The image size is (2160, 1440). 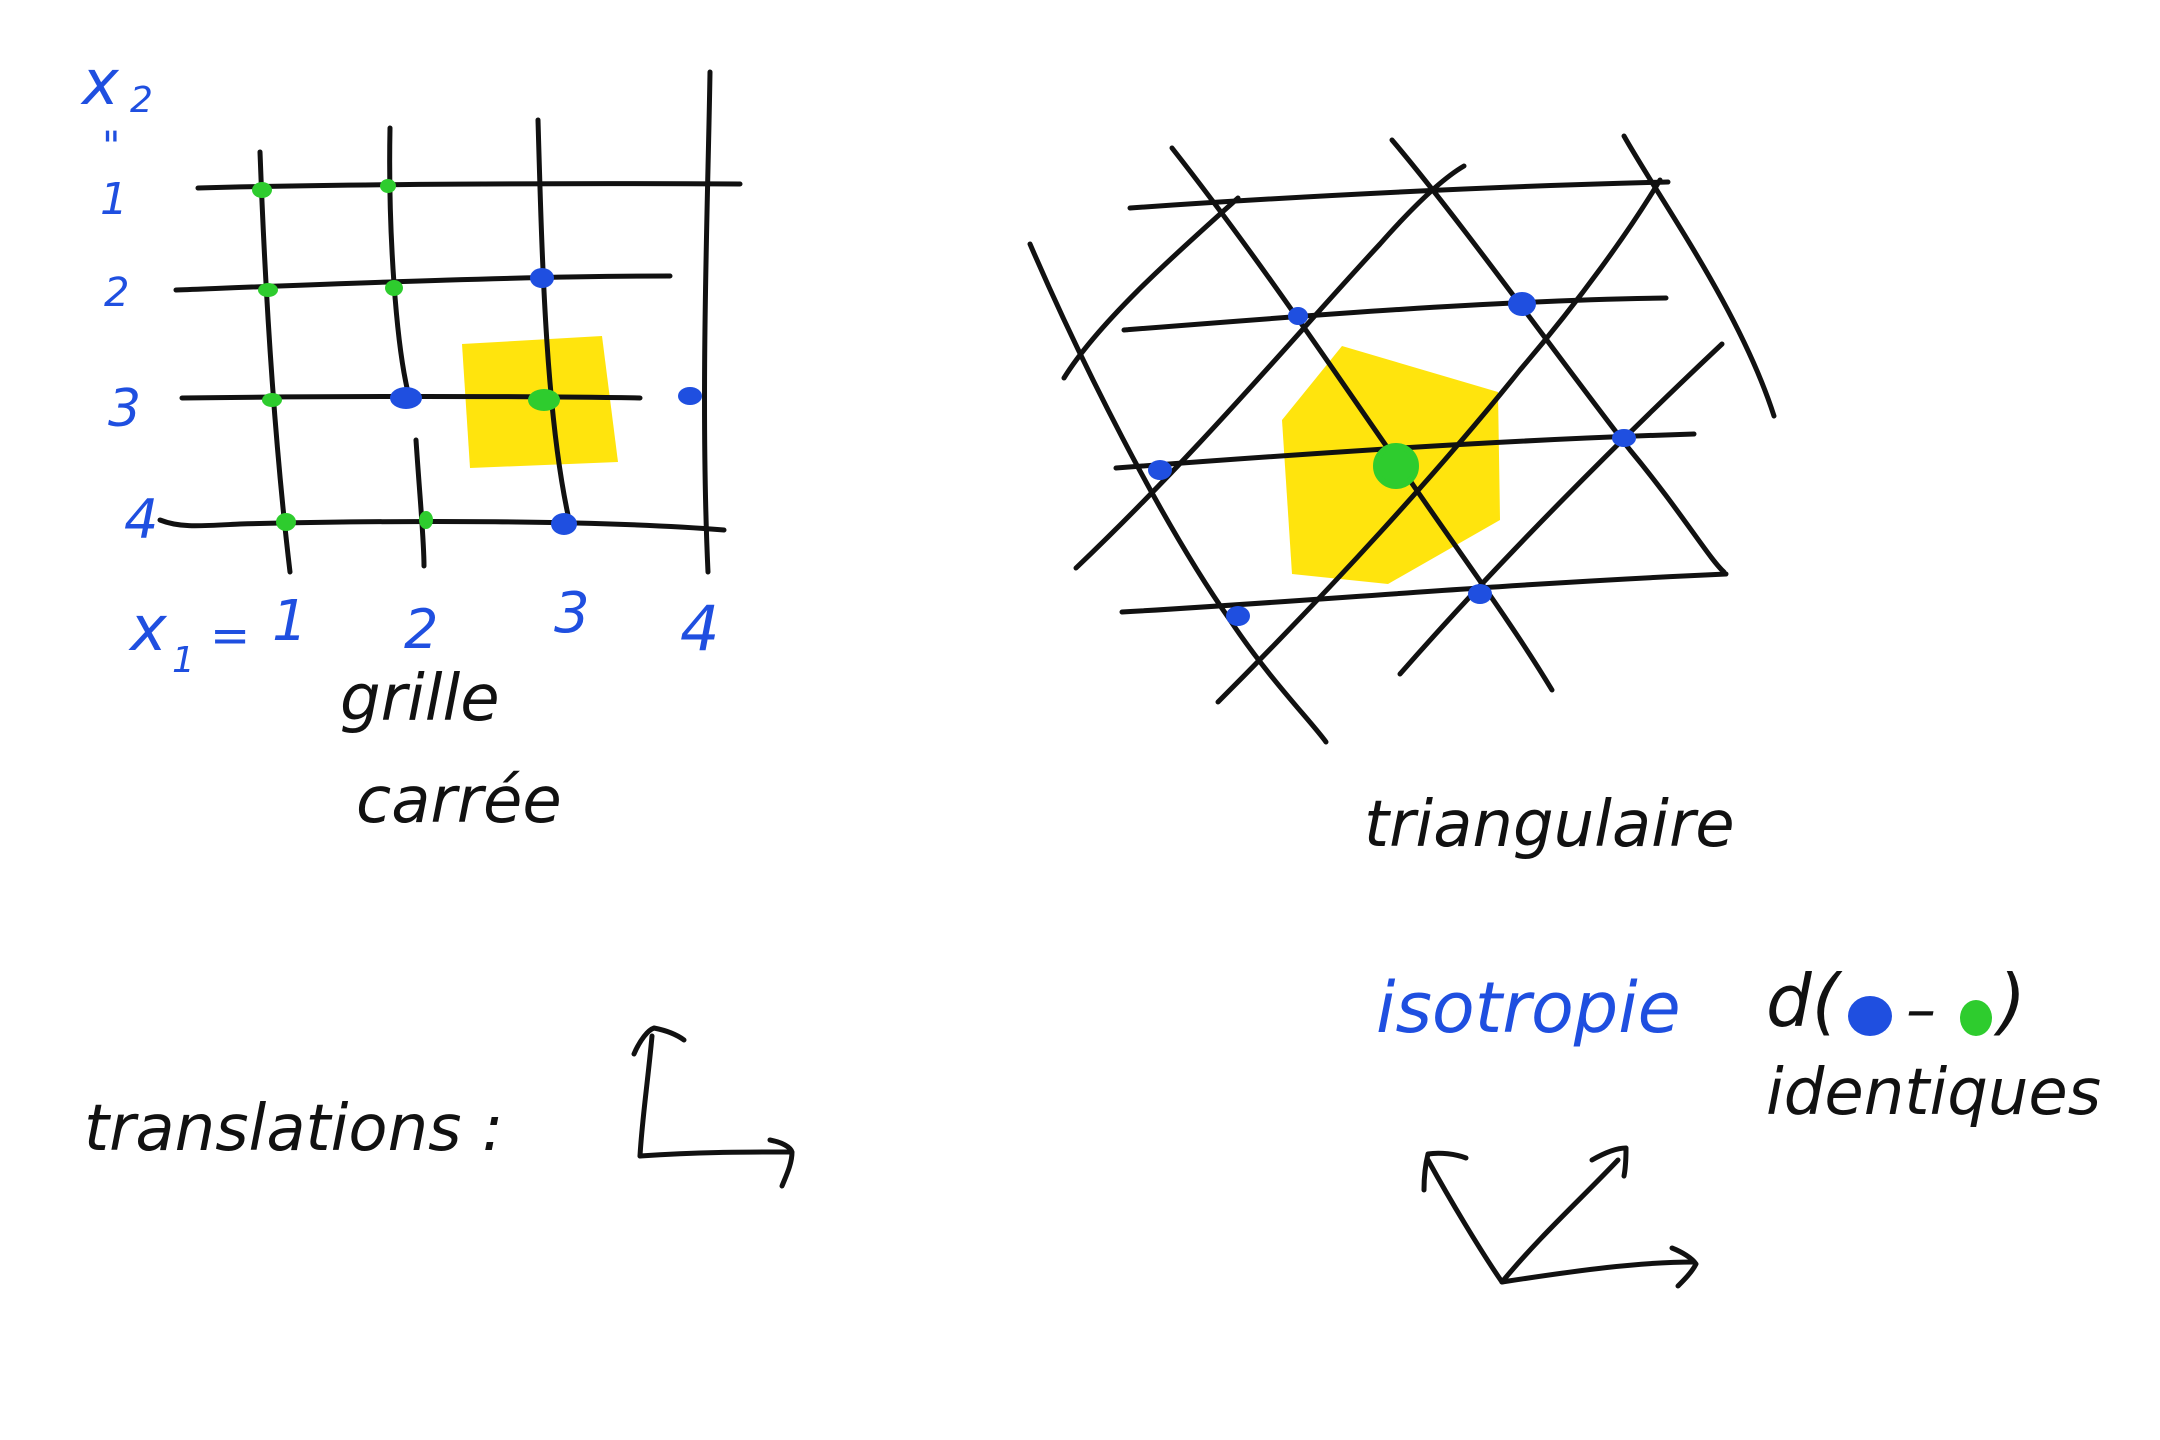 What do you see at coordinates (100, 82) in the screenshot?
I see `axis-x2-label: x` at bounding box center [100, 82].